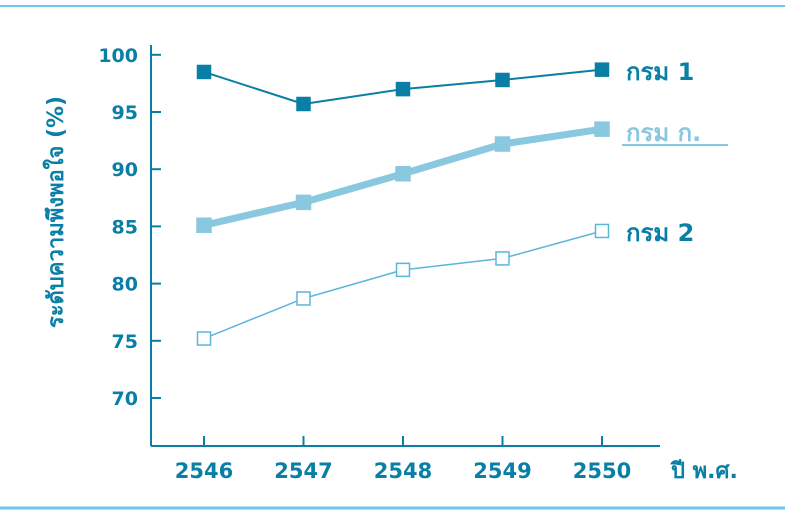  I want to click on x-tick-label: 2547, so click(303, 471).